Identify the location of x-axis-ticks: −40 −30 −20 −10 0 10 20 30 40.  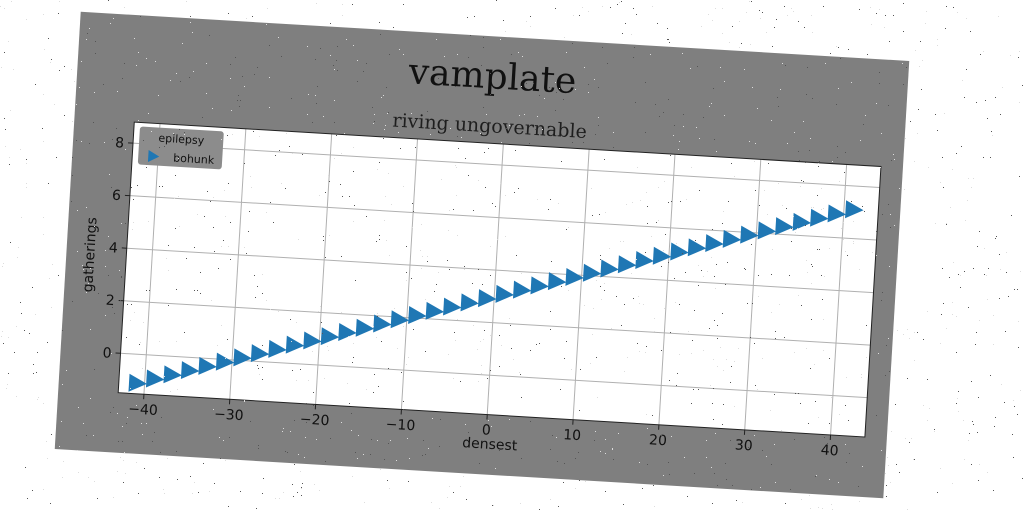
(483, 426).